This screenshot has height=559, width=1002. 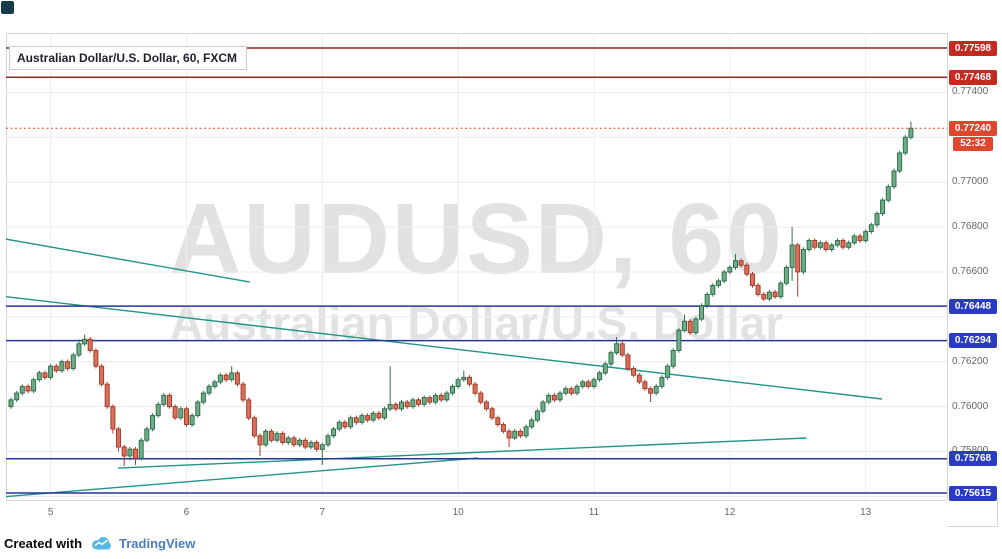 What do you see at coordinates (594, 512) in the screenshot?
I see `time-tick: 11` at bounding box center [594, 512].